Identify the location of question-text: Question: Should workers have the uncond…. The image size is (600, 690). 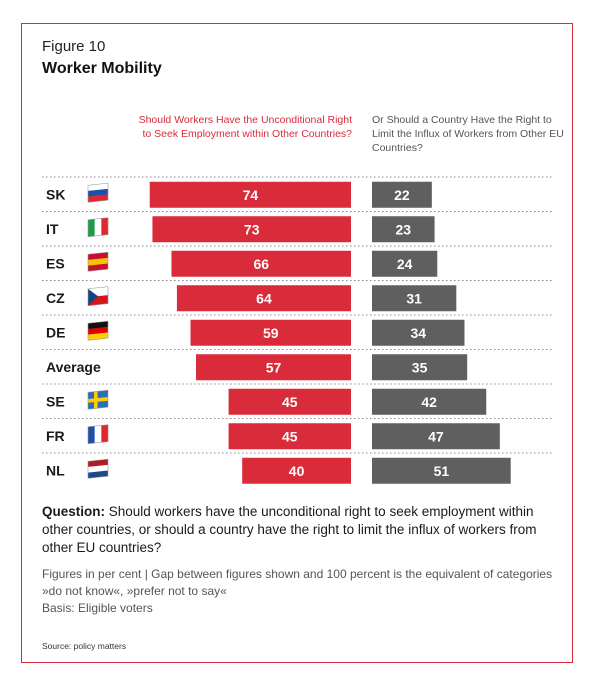
(302, 530).